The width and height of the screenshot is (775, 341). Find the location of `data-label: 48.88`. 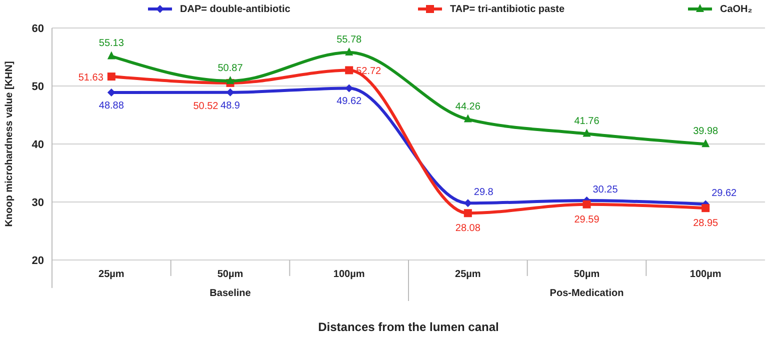

data-label: 48.88 is located at coordinates (111, 106).